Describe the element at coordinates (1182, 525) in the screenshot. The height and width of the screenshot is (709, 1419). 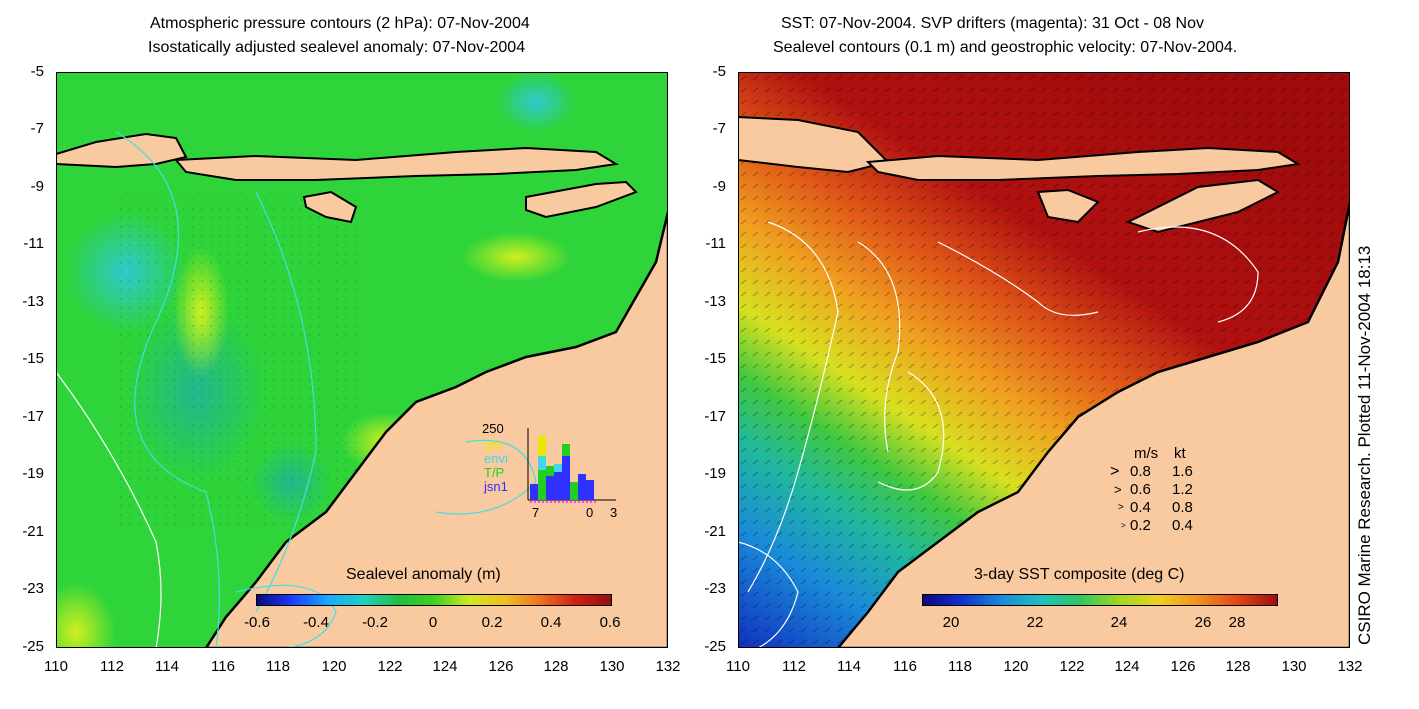
I see `legend-kt: 0.4` at that location.